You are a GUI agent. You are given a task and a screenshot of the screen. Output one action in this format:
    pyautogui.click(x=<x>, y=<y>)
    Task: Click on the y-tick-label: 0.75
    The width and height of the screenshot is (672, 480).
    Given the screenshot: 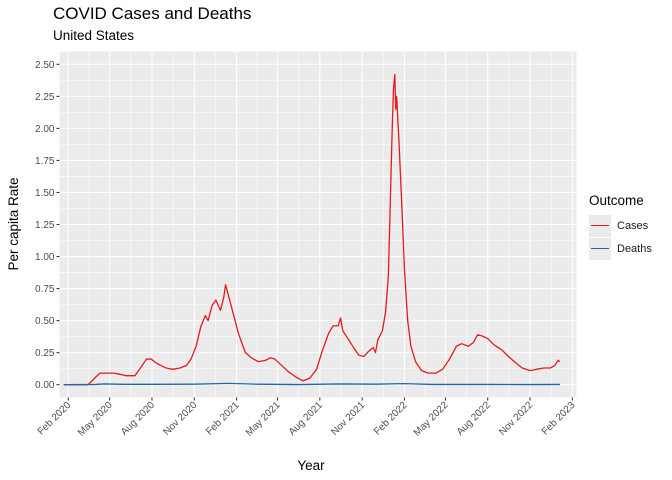 What is the action you would take?
    pyautogui.click(x=45, y=289)
    